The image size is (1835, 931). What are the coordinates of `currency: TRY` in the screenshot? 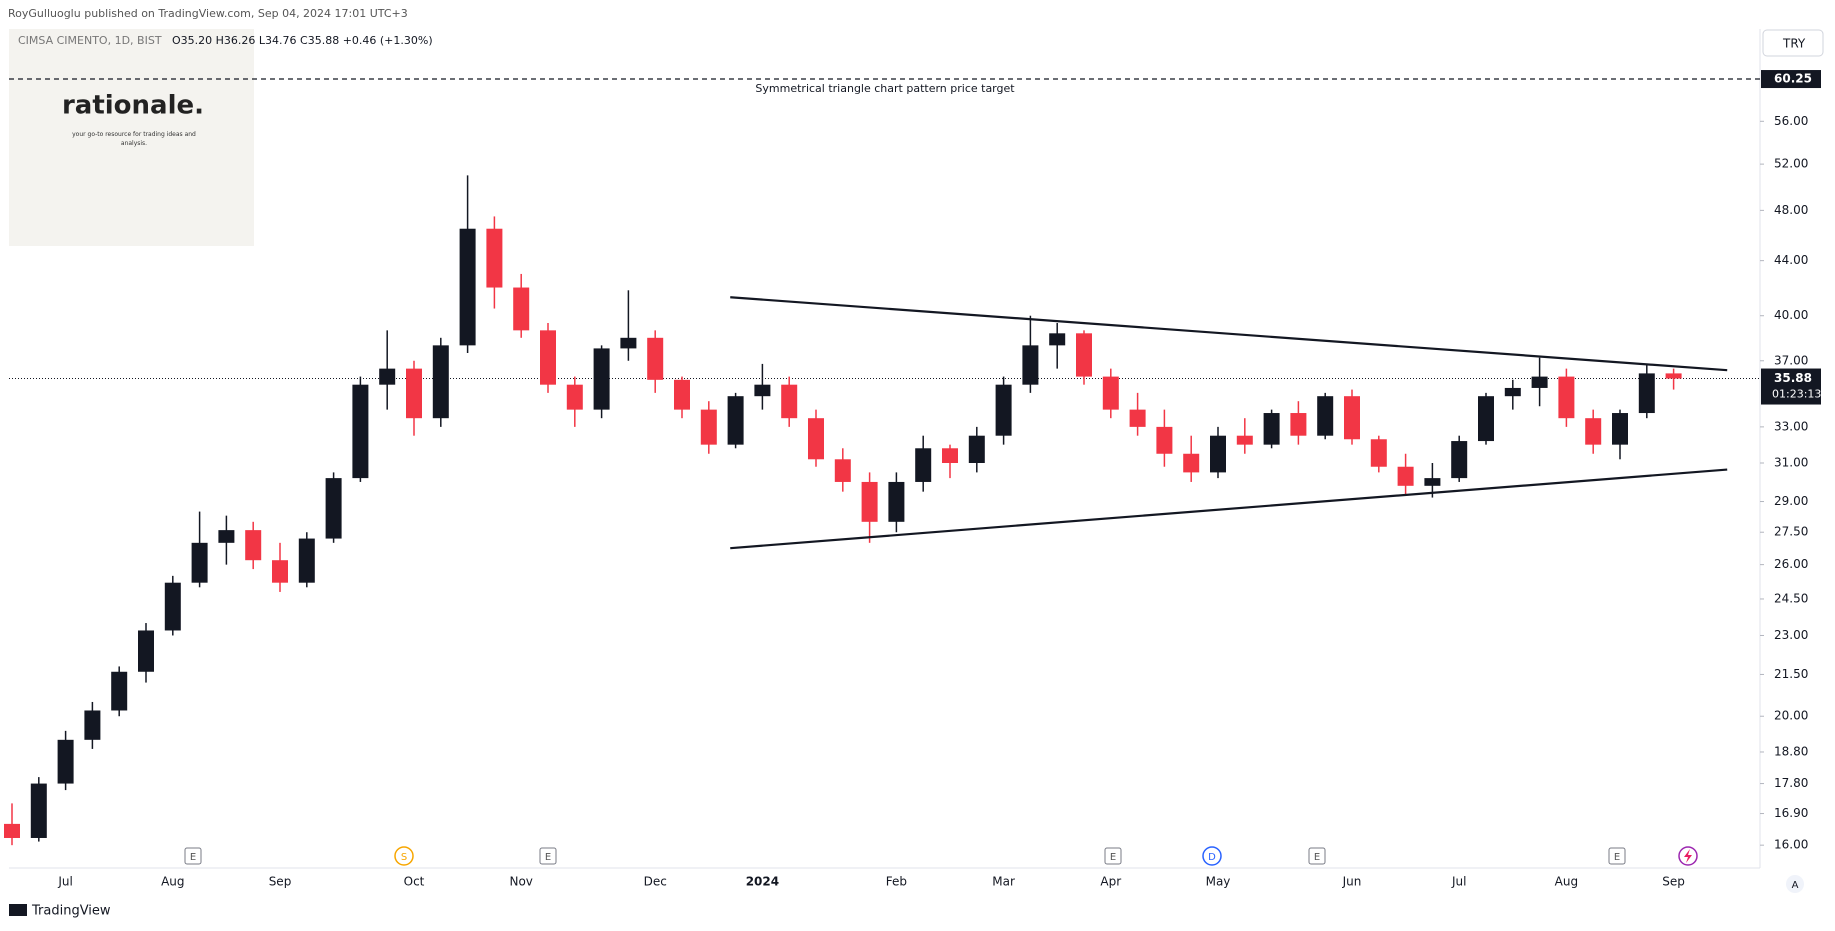 It's located at (1794, 44).